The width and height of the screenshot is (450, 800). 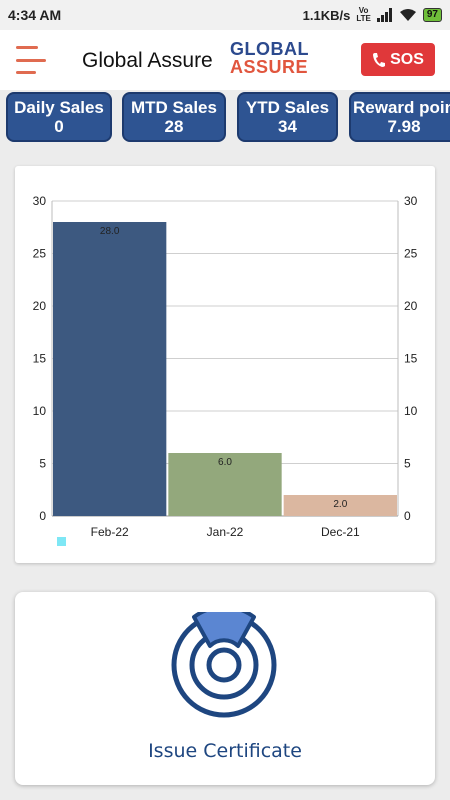 What do you see at coordinates (225, 60) in the screenshot?
I see `app-bar: Global Assure GLOBAL ASSURE SOS` at bounding box center [225, 60].